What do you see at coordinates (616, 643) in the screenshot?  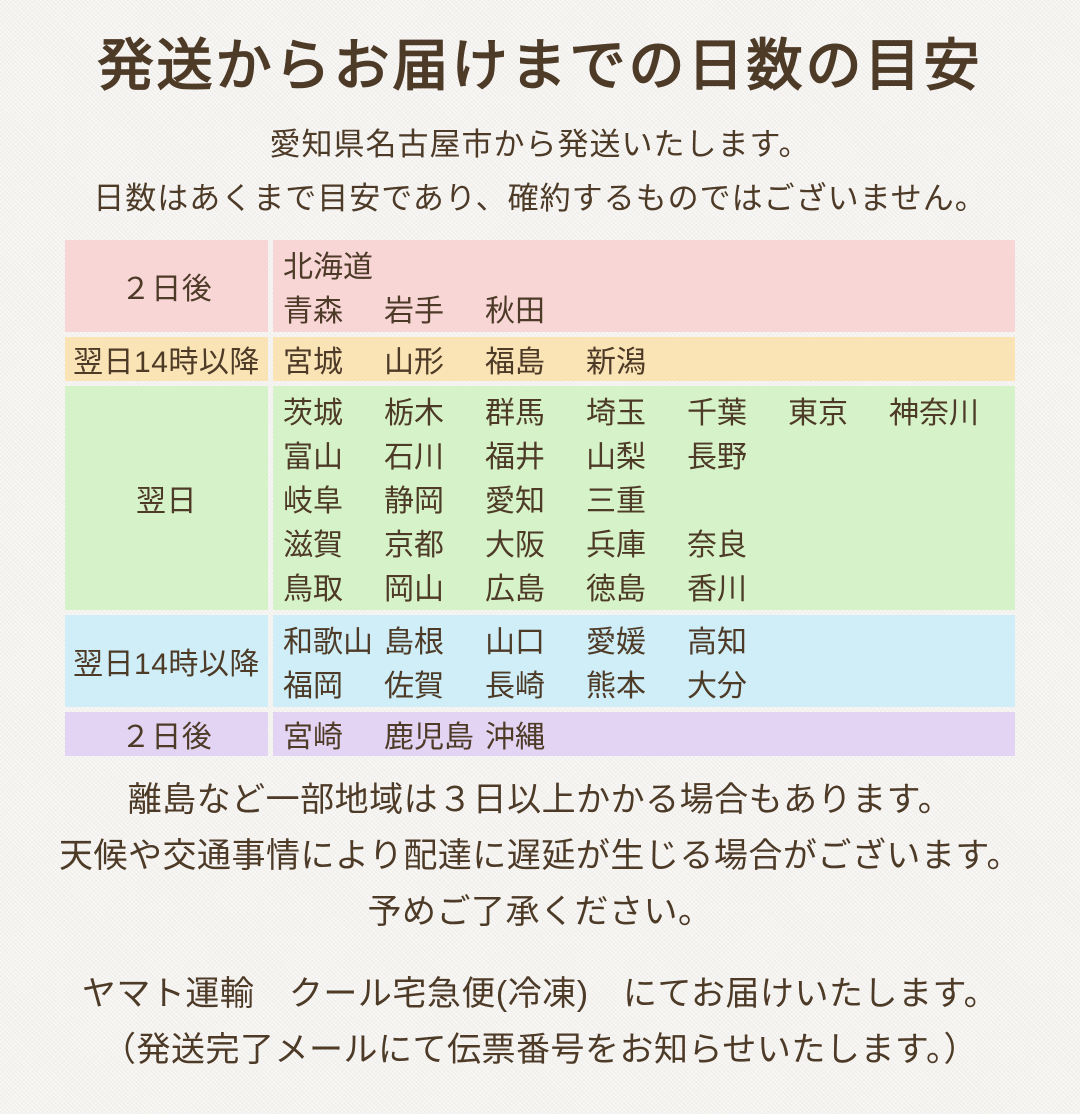 I see `prefecture-name: 愛媛` at bounding box center [616, 643].